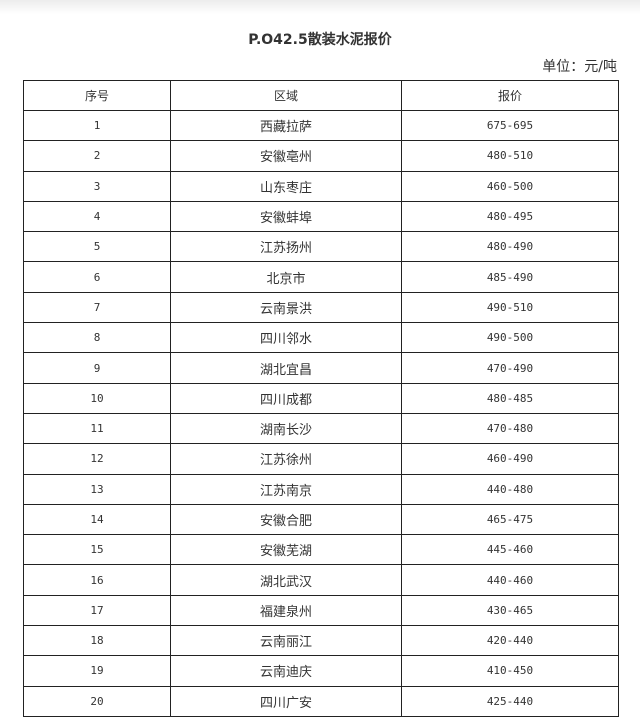  Describe the element at coordinates (510, 307) in the screenshot. I see `cell-price: 490-510` at that location.